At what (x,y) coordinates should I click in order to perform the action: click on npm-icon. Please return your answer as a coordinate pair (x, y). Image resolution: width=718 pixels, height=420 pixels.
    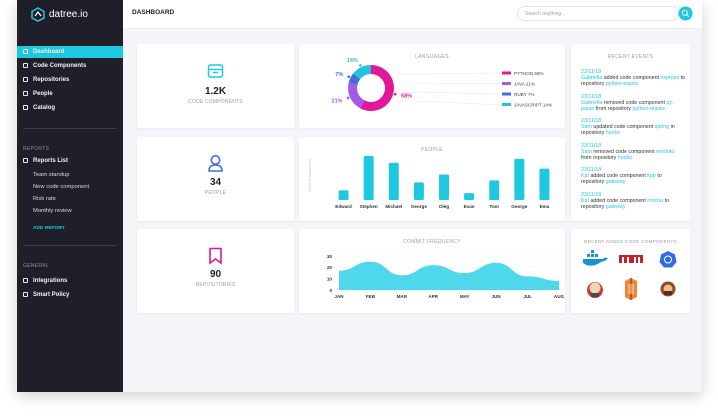
    Looking at the image, I should click on (631, 259).